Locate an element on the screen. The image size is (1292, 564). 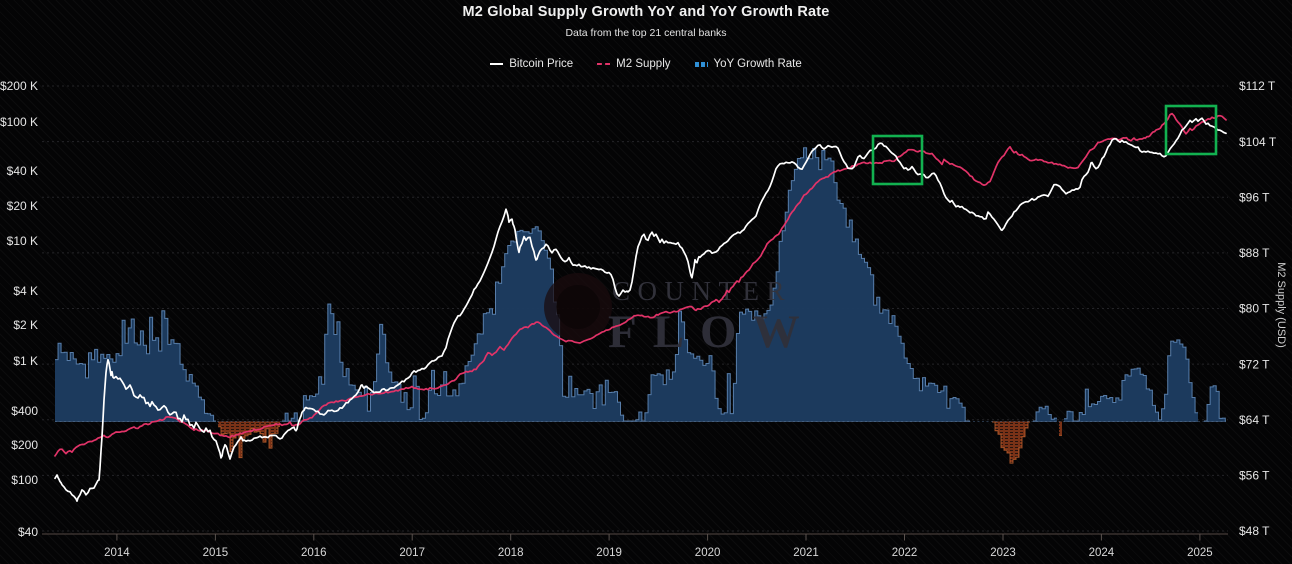
svg-text: $40 K is located at coordinates (22, 171).